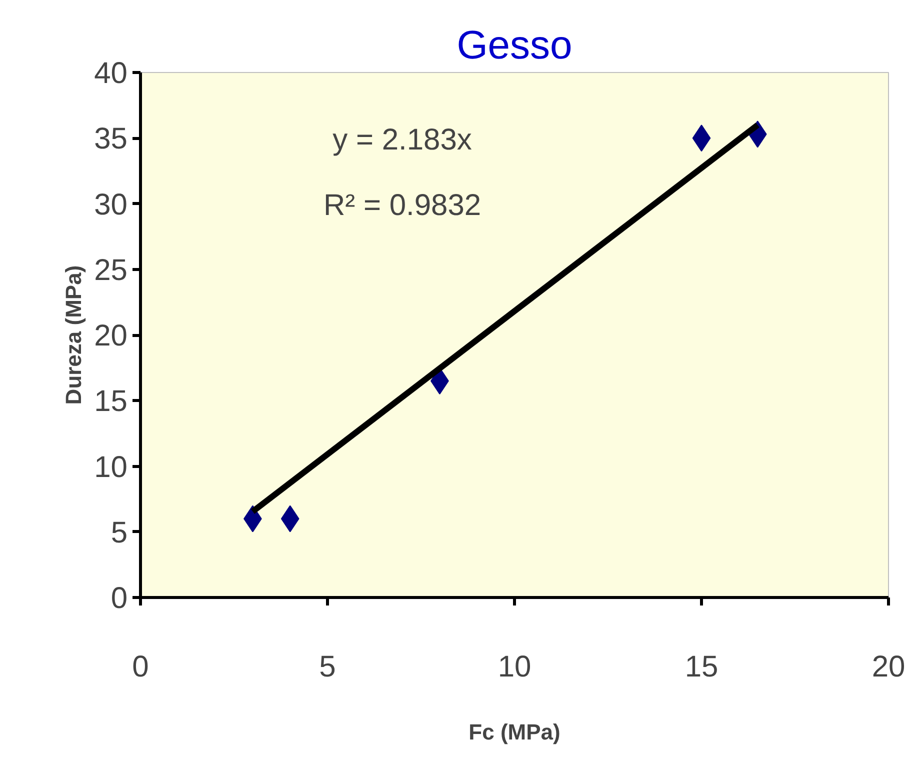 Image resolution: width=916 pixels, height=772 pixels. Describe the element at coordinates (111, 73) in the screenshot. I see `y-tick-label: 40` at that location.